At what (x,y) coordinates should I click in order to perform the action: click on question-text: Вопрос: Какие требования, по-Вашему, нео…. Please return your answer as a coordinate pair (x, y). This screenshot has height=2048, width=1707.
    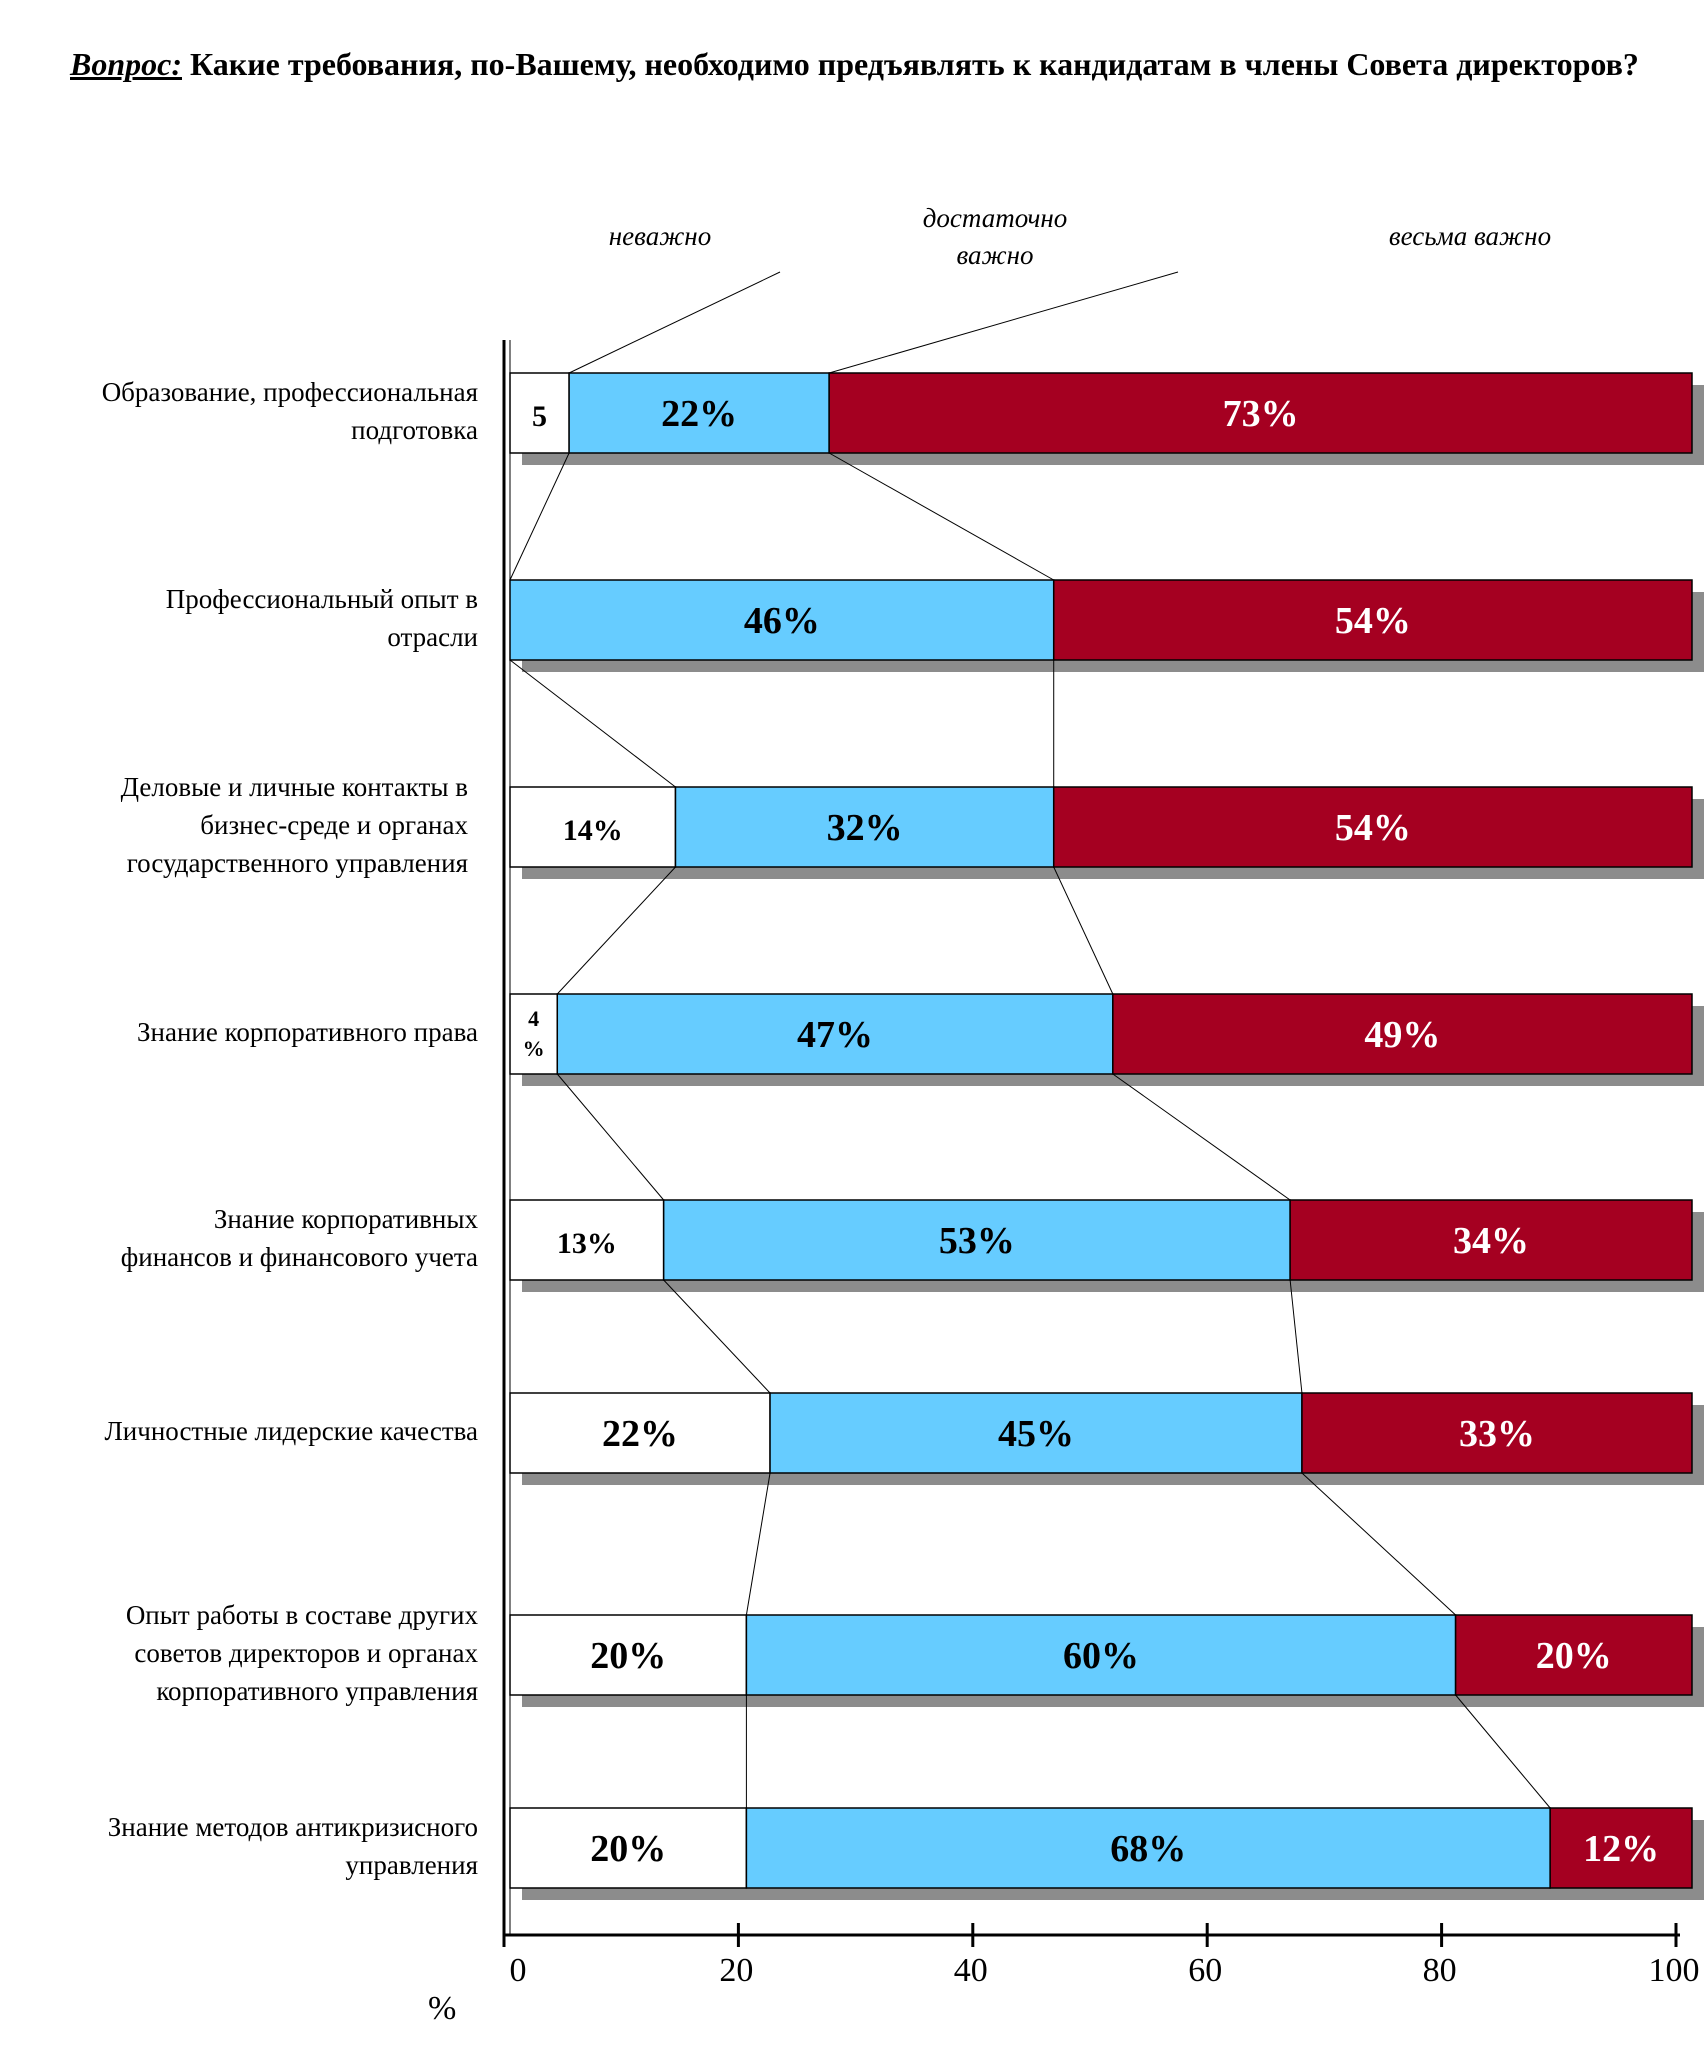
    Looking at the image, I should click on (870, 64).